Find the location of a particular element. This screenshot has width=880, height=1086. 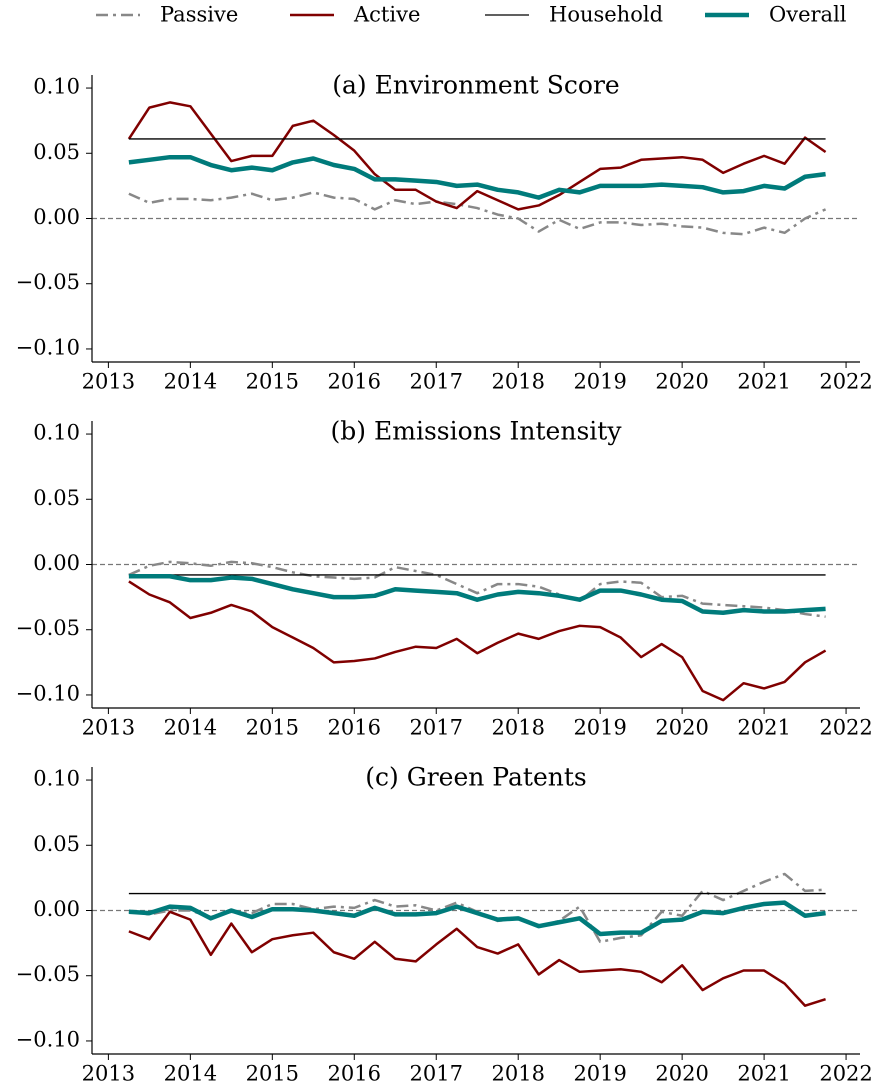

chart-title: (a) Environment Score is located at coordinates (475, 85).